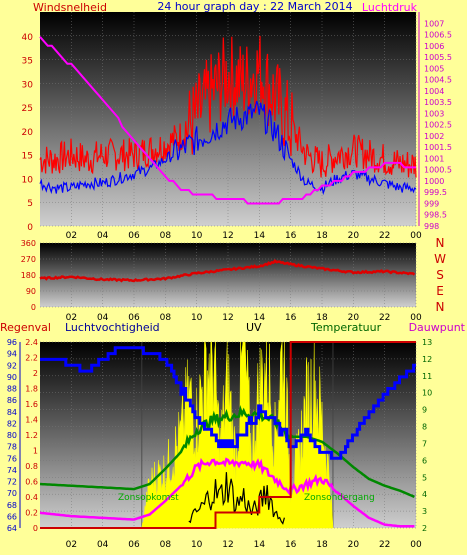 This screenshot has height=555, width=467. Describe the element at coordinates (427, 376) in the screenshot. I see `temperature-tick-label: 11` at that location.